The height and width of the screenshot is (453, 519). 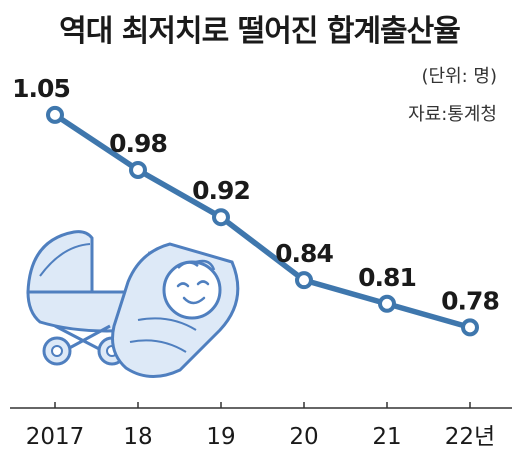 I want to click on stroller-hood, so click(x=60, y=262).